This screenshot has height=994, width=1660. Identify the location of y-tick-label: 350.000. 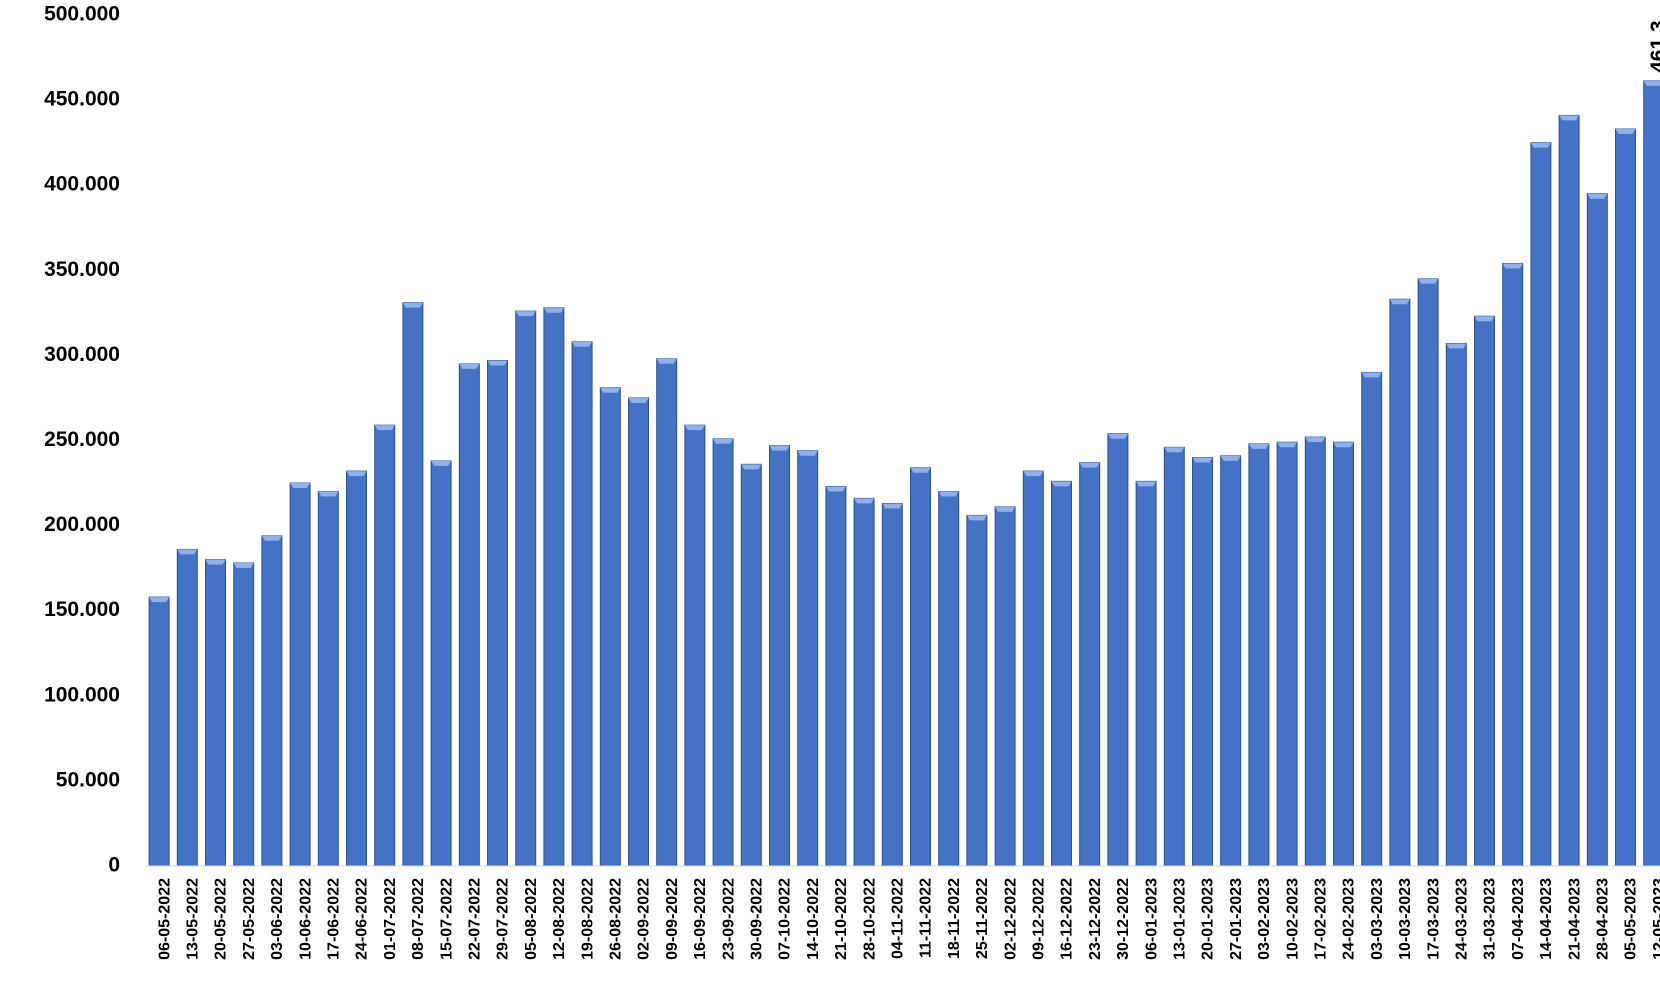
(82, 269).